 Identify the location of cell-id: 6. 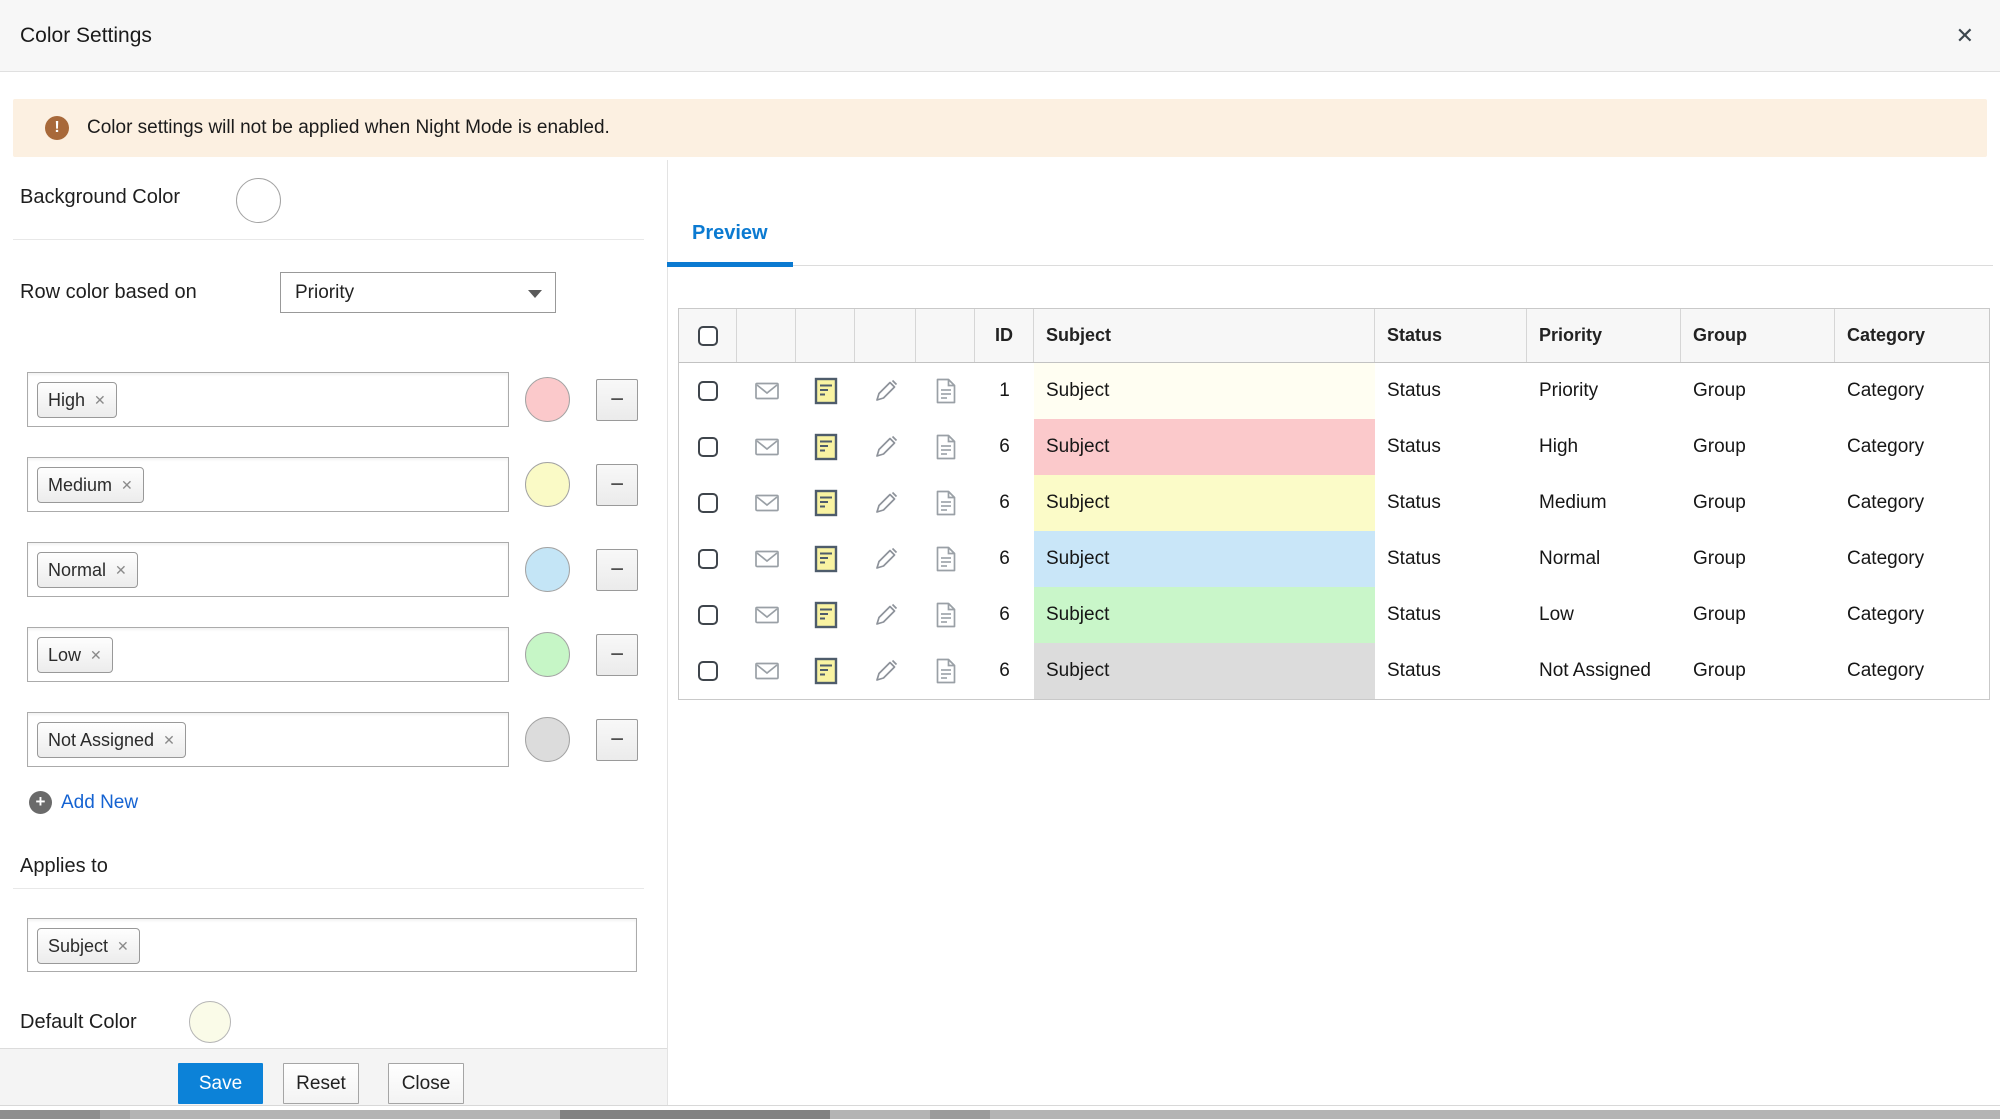
(1004, 614).